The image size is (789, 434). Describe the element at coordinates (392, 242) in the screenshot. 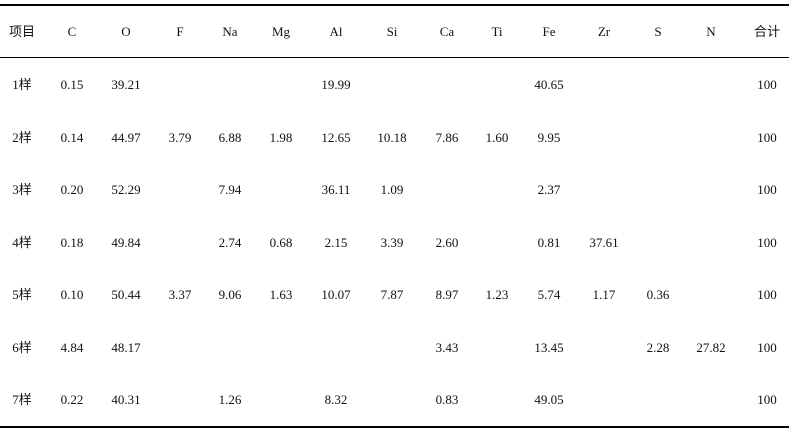

I see `data-cell: 3.39` at that location.